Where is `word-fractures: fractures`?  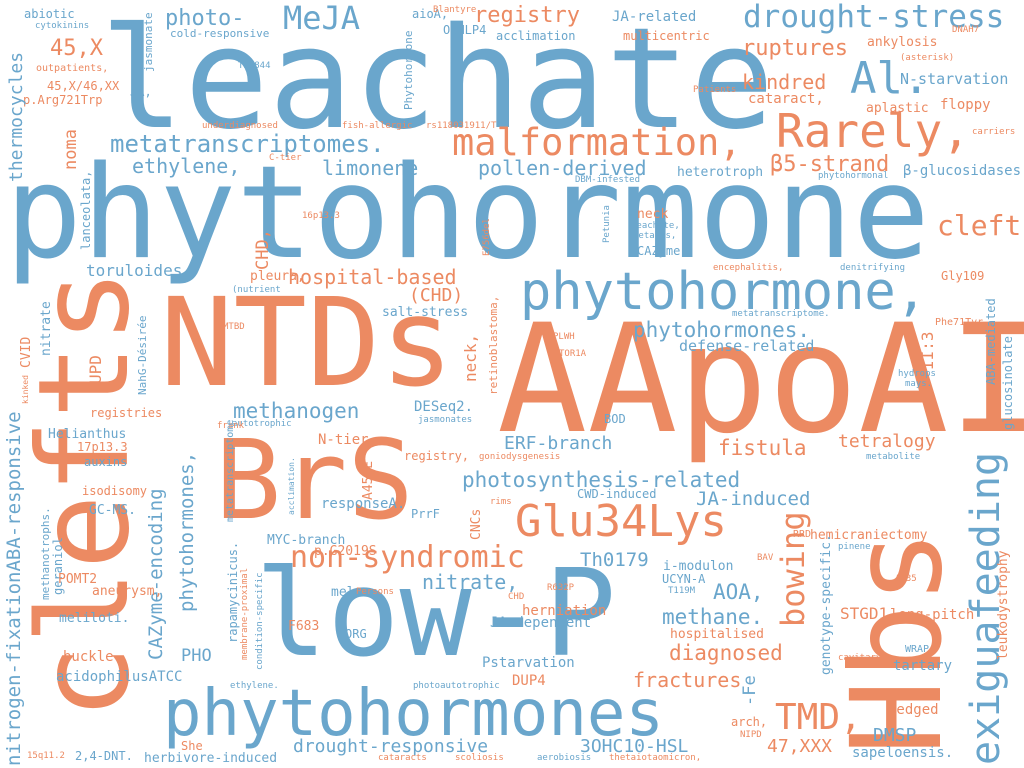 word-fractures: fractures is located at coordinates (687, 680).